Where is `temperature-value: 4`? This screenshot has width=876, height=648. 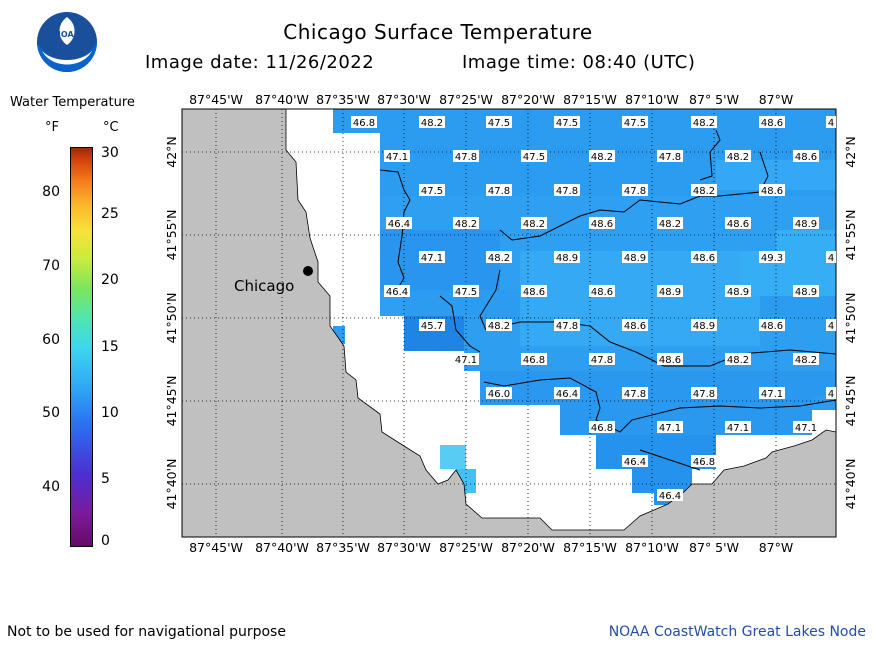
temperature-value: 4 is located at coordinates (831, 394).